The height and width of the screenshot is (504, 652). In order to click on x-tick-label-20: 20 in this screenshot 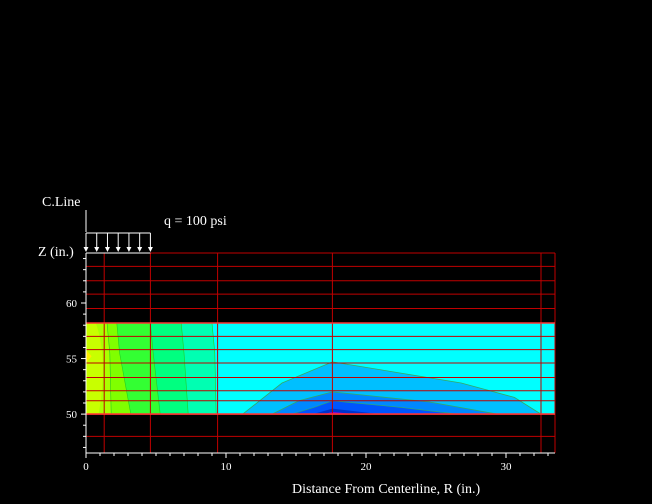, I will do `click(367, 467)`.